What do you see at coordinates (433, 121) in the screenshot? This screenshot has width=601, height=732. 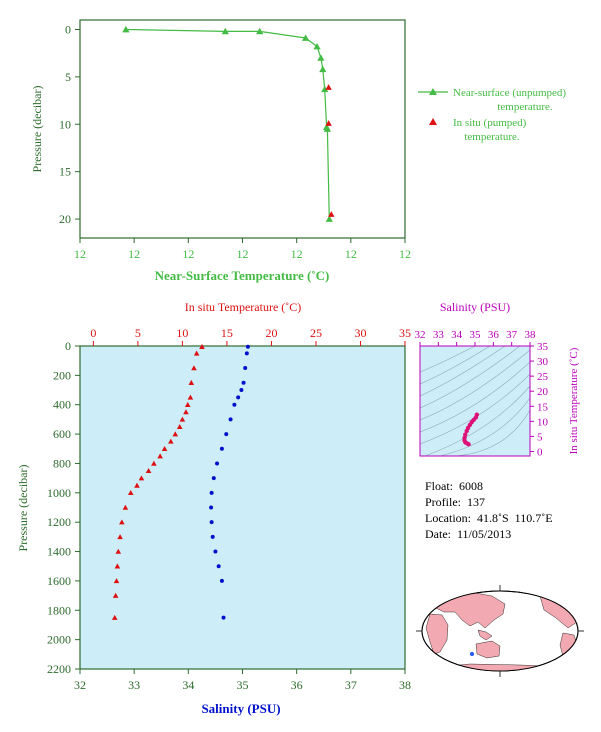 I see `legend-in-situ-marker` at bounding box center [433, 121].